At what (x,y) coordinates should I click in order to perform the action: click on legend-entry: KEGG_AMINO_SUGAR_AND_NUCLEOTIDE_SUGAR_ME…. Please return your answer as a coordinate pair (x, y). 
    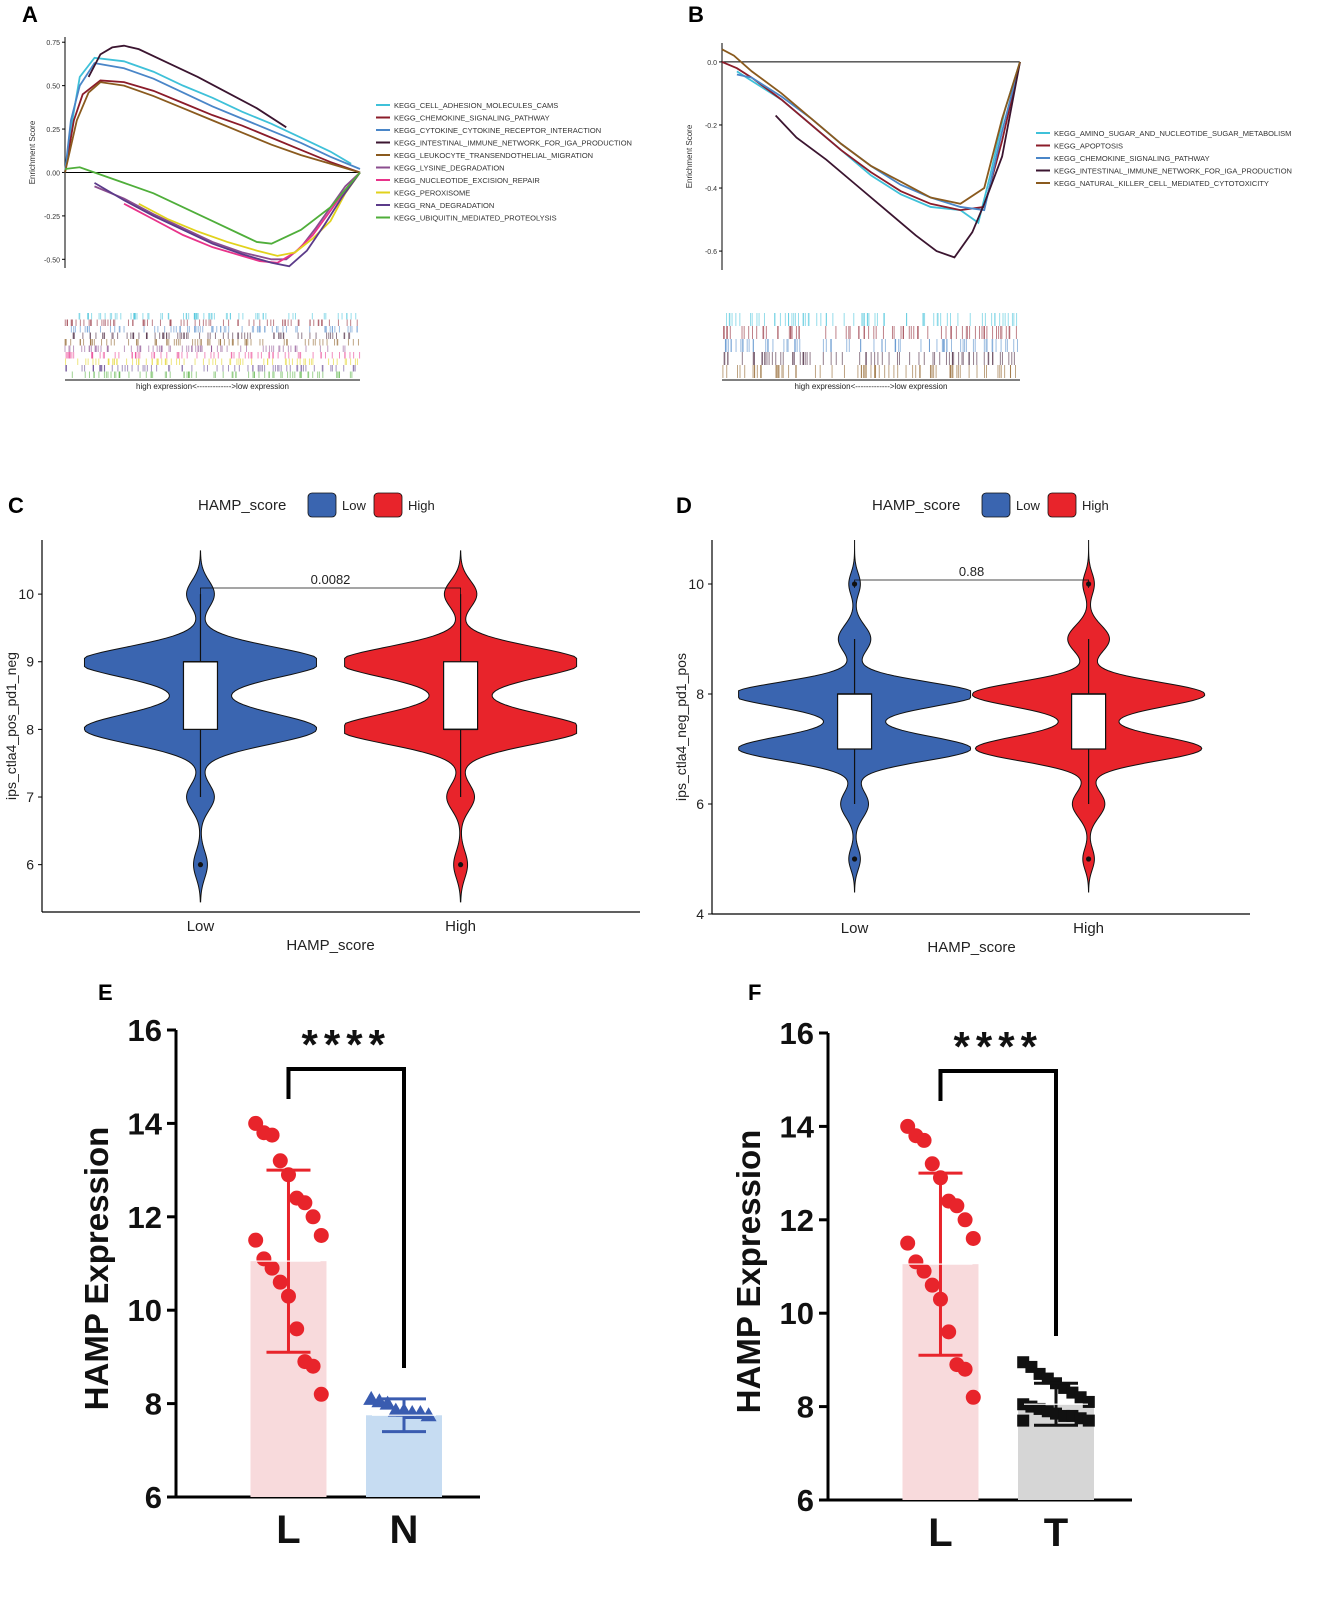
    Looking at the image, I should click on (1172, 133).